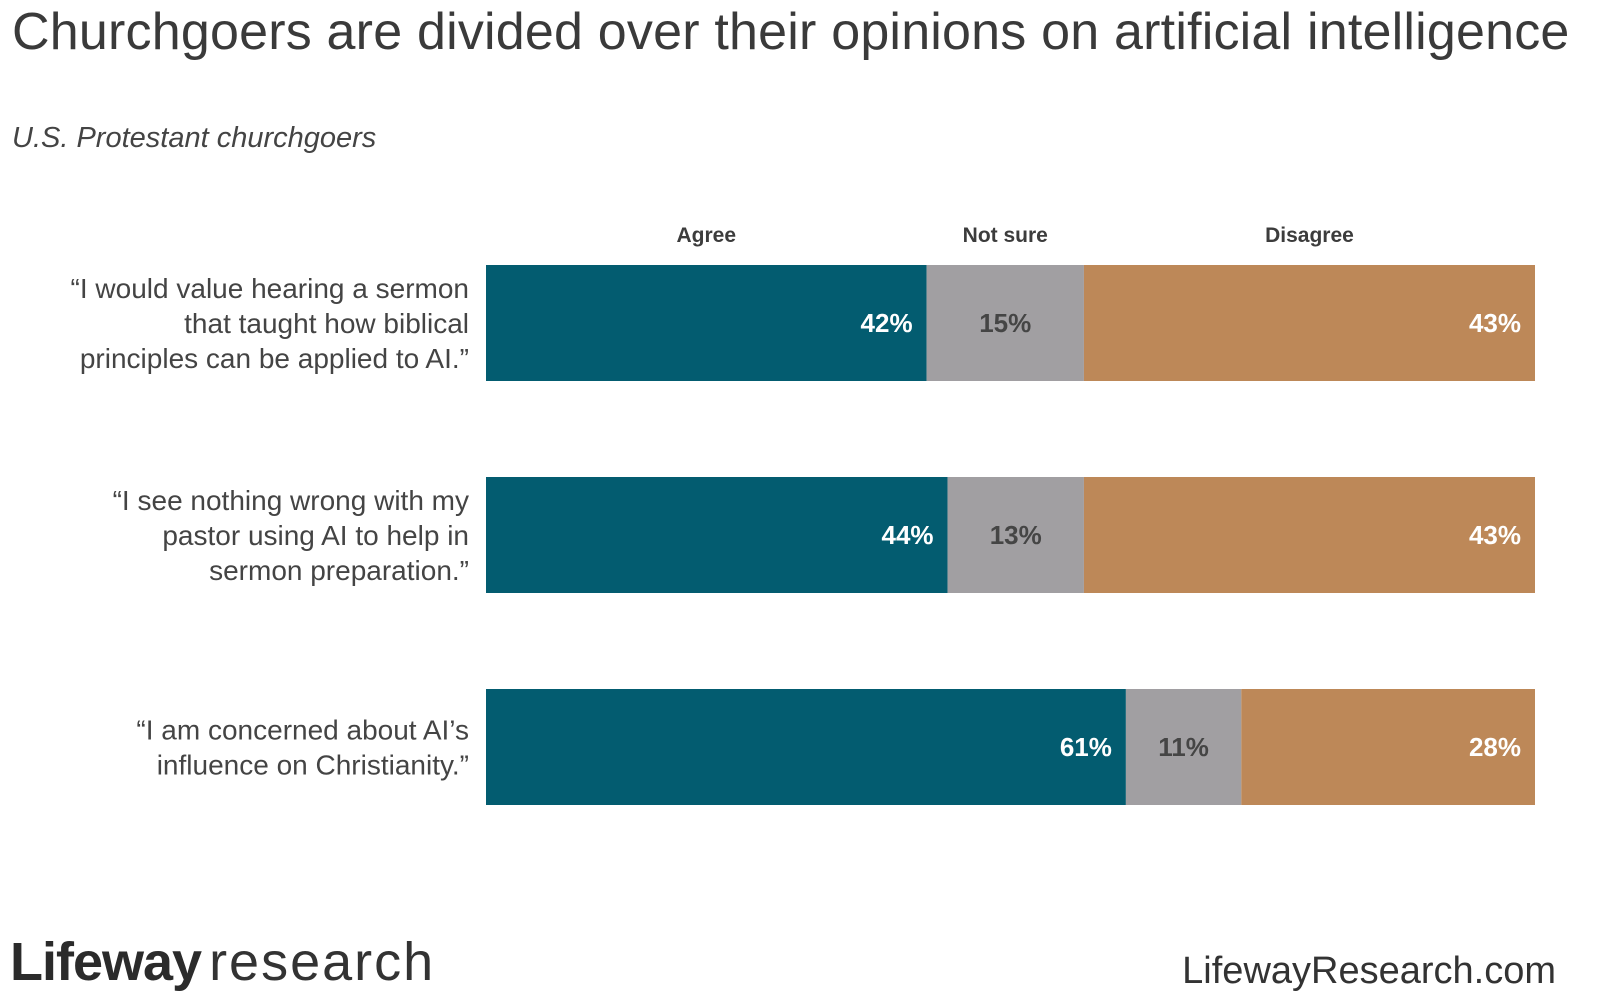 The height and width of the screenshot is (1007, 1612). What do you see at coordinates (1495, 535) in the screenshot?
I see `data-label-disagree-2: 43%` at bounding box center [1495, 535].